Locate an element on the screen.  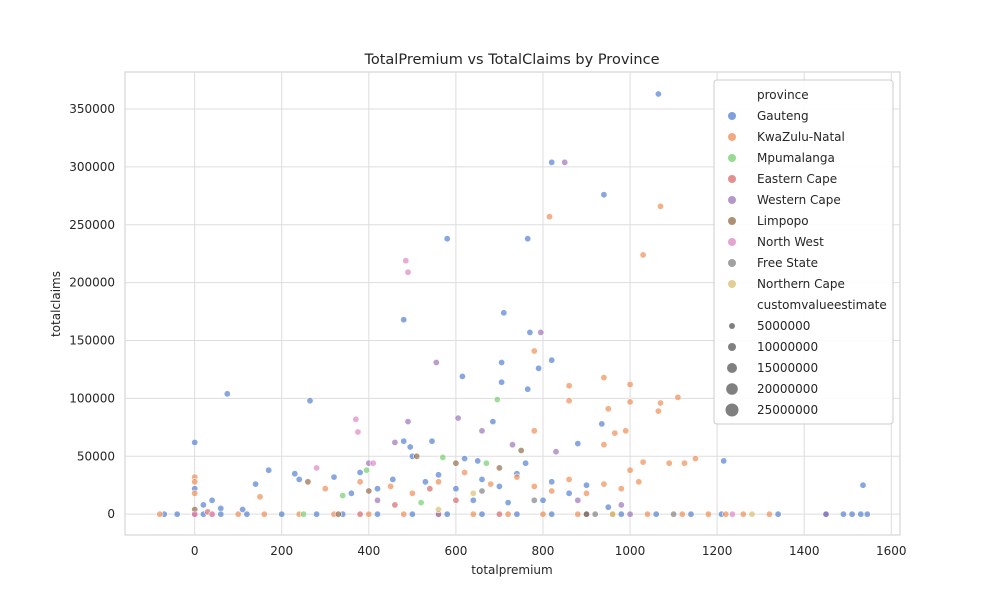
legend-size-label: 15000000 is located at coordinates (787, 368).